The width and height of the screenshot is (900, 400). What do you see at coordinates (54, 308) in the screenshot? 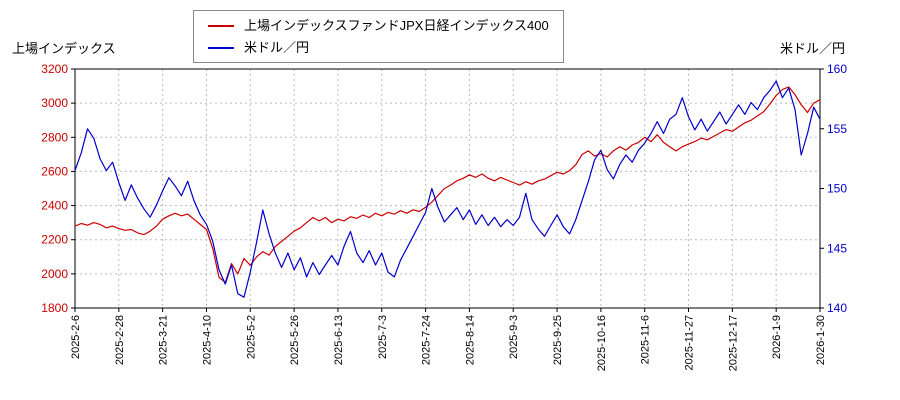
I see `left-tick-label: 1800` at bounding box center [54, 308].